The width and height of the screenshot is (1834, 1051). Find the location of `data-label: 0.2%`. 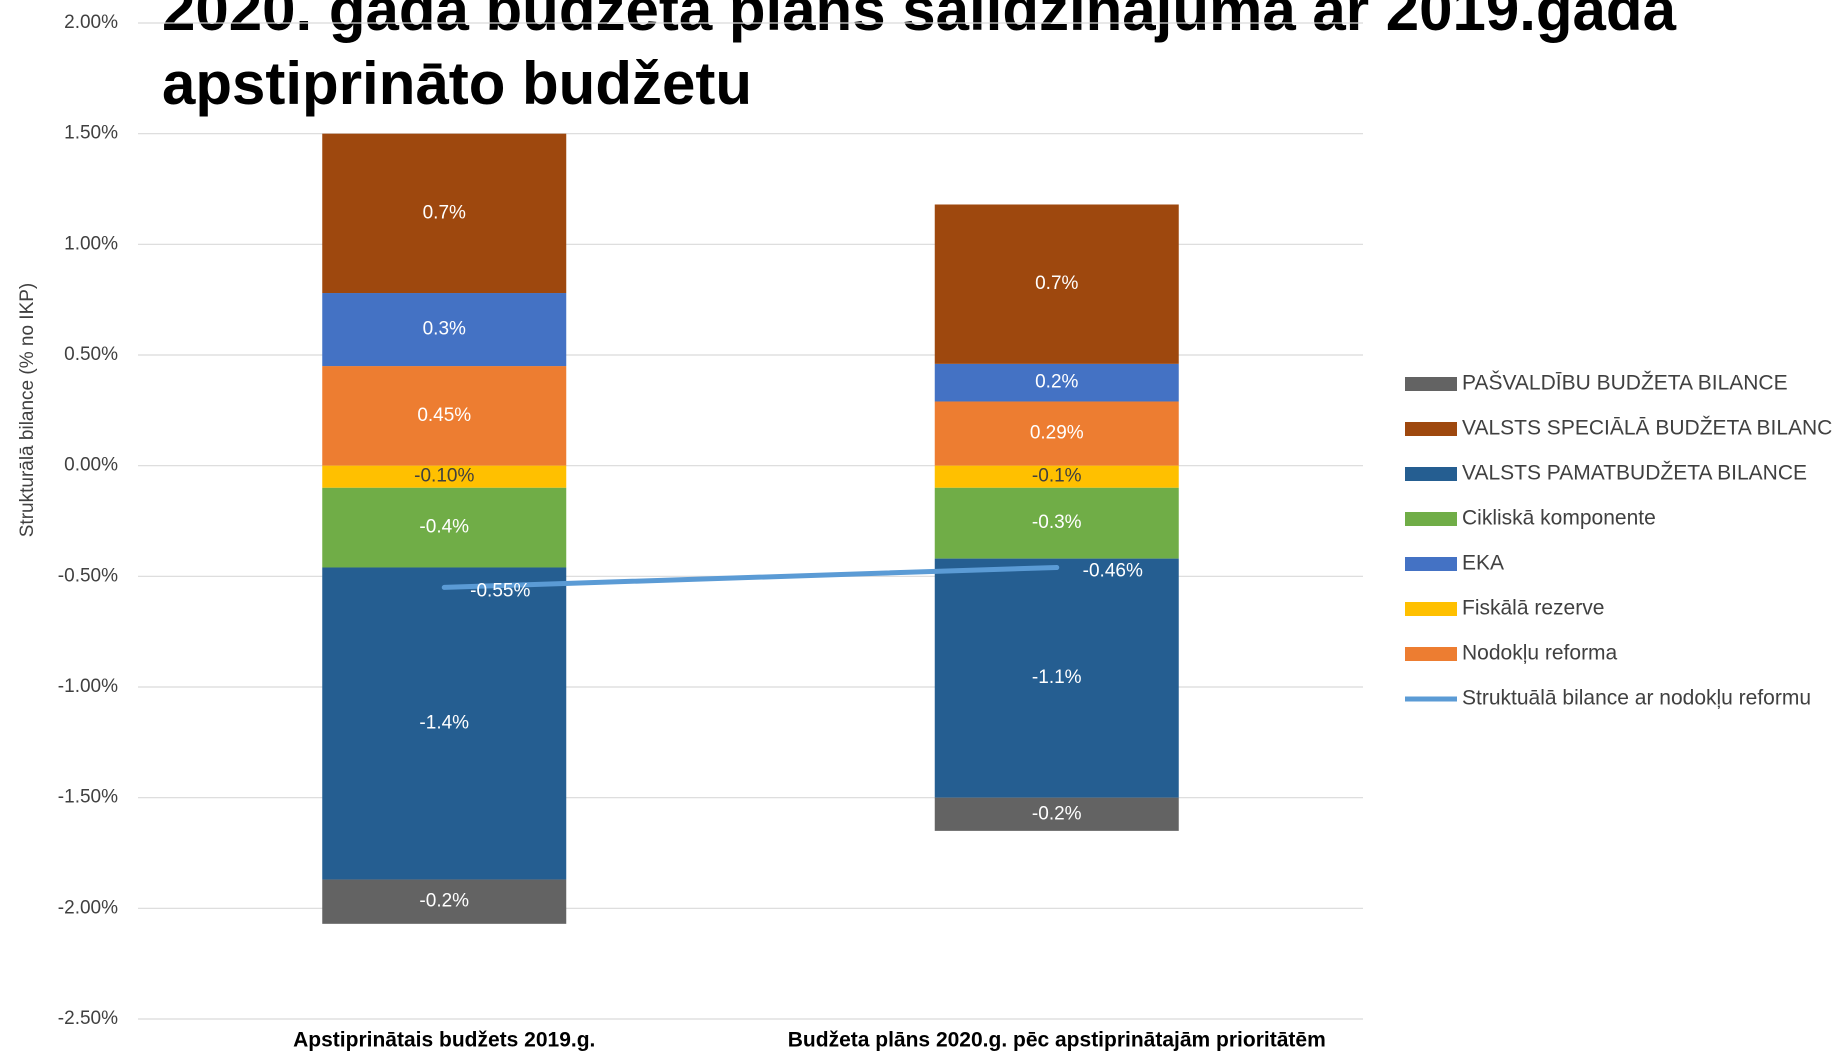

data-label: 0.2% is located at coordinates (1056, 382).